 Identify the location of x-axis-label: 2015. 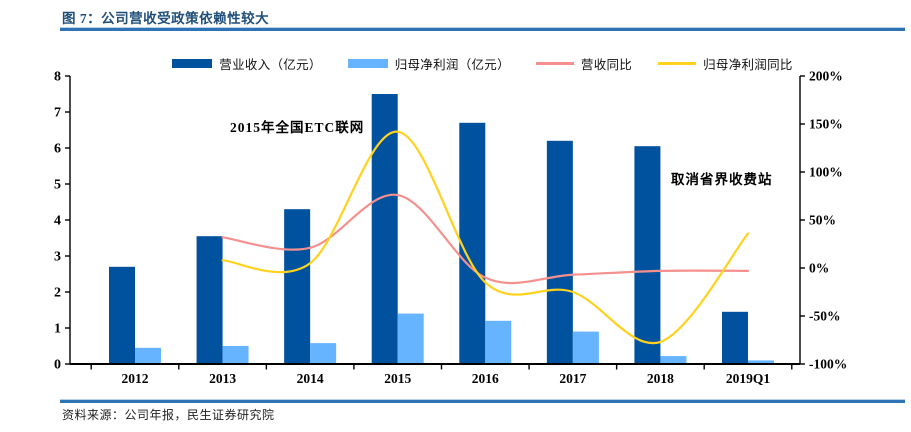
(397, 378).